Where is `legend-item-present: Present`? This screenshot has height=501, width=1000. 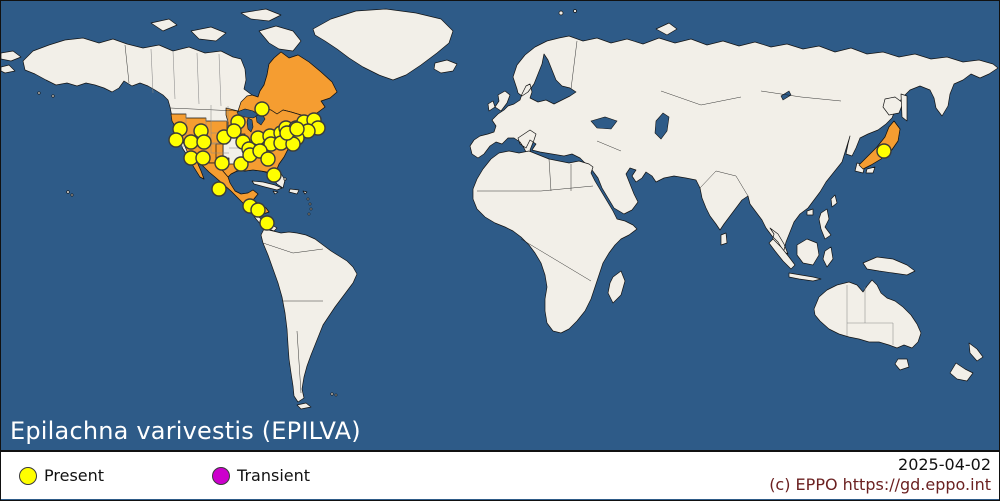
legend-item-present: Present is located at coordinates (61, 475).